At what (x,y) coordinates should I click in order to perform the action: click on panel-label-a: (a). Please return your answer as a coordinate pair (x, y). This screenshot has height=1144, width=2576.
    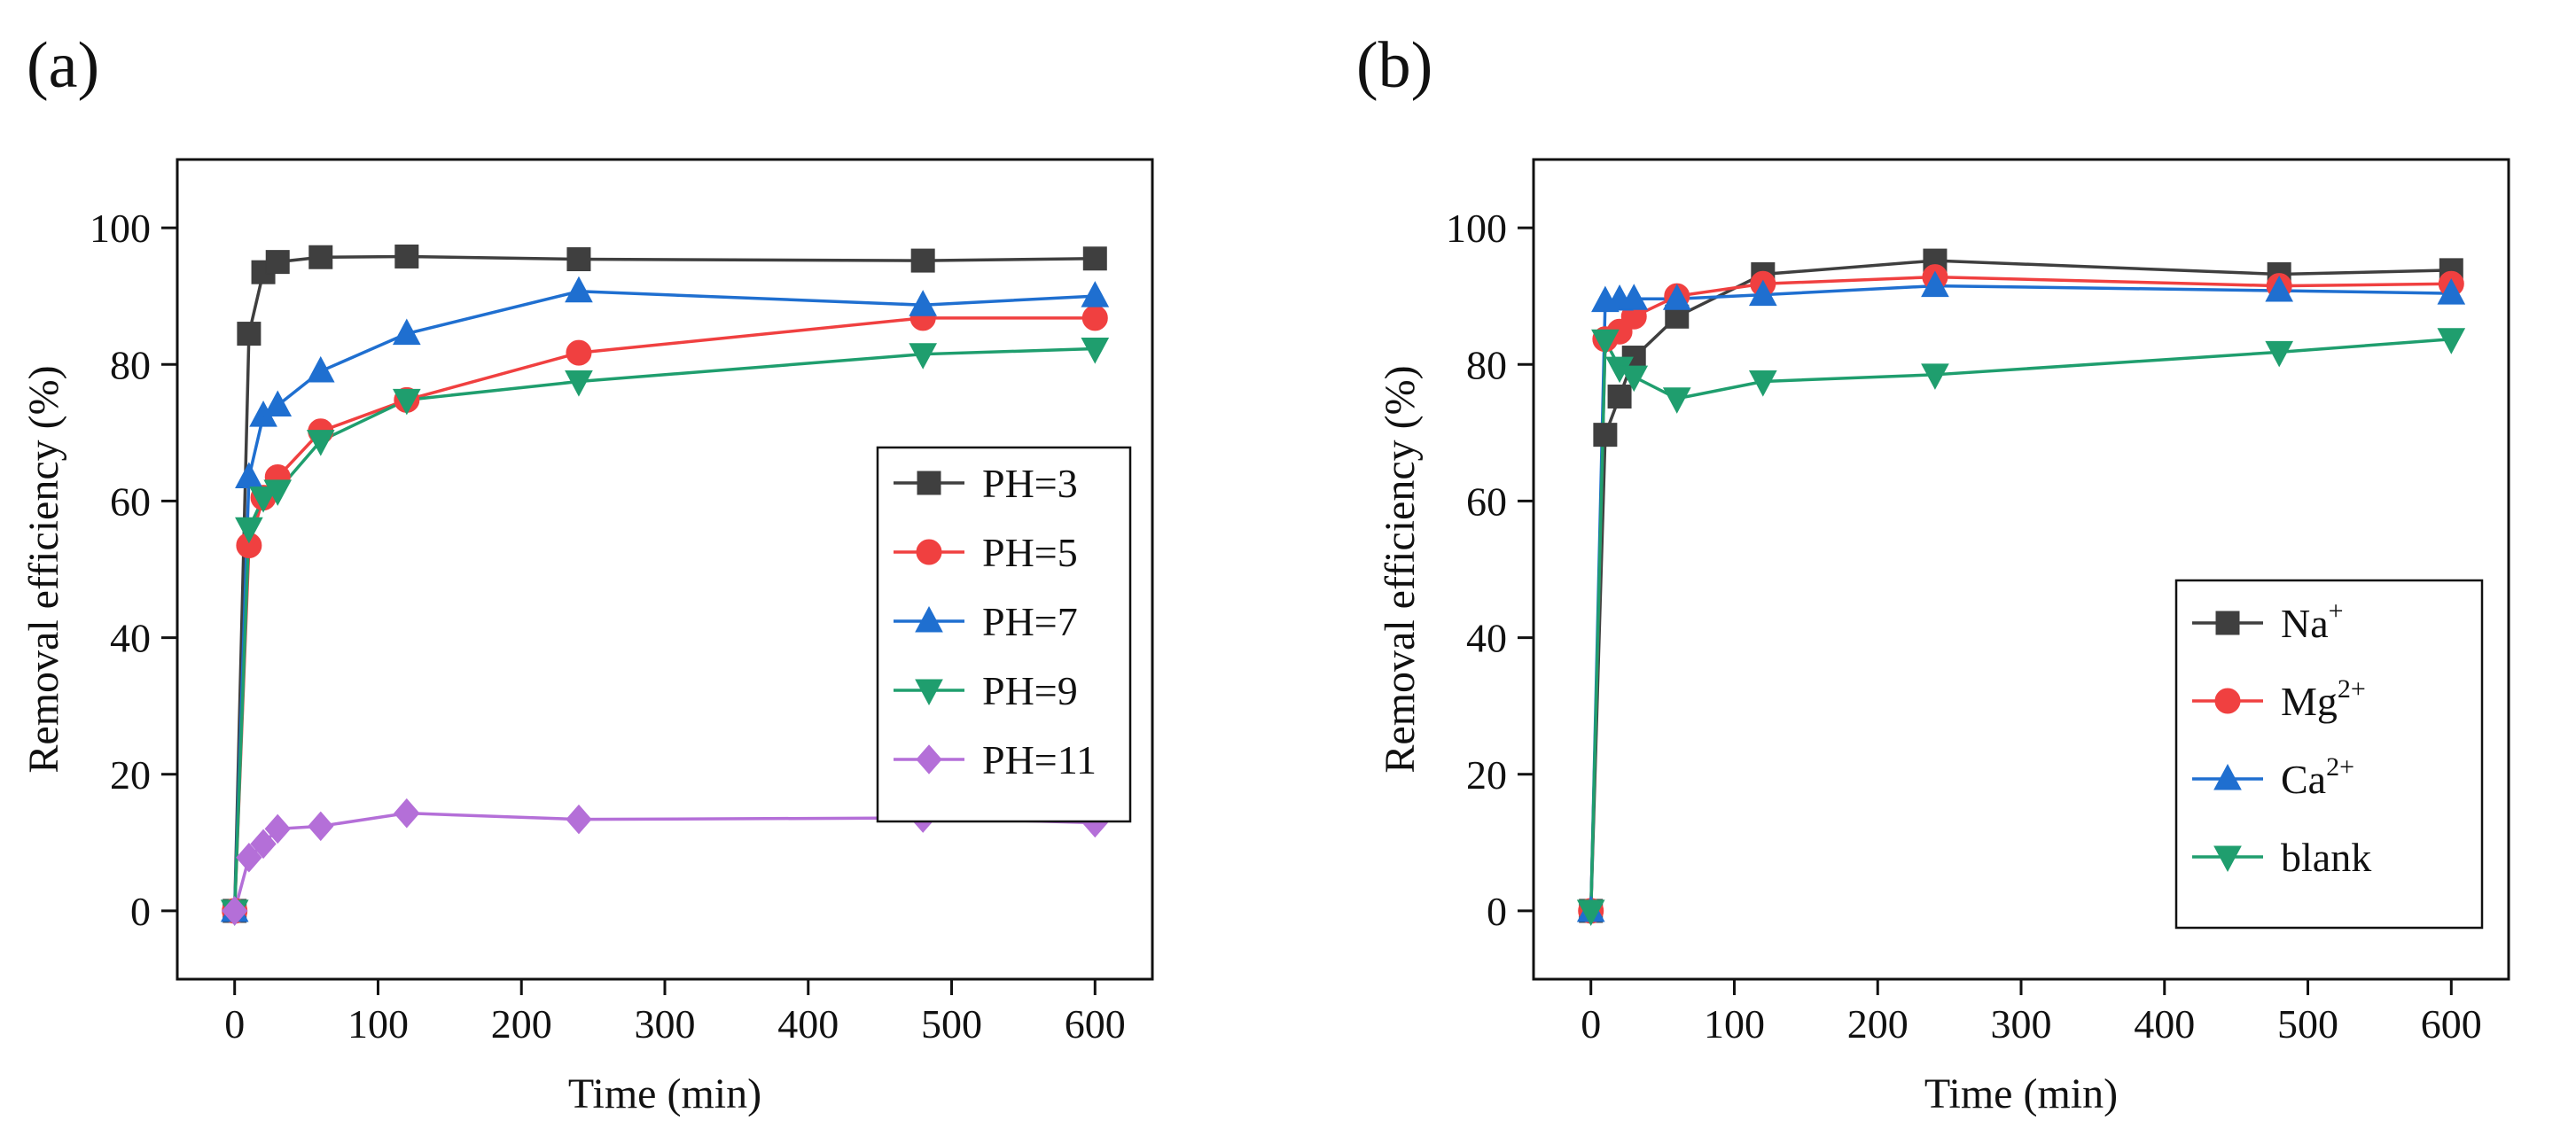
    Looking at the image, I should click on (63, 66).